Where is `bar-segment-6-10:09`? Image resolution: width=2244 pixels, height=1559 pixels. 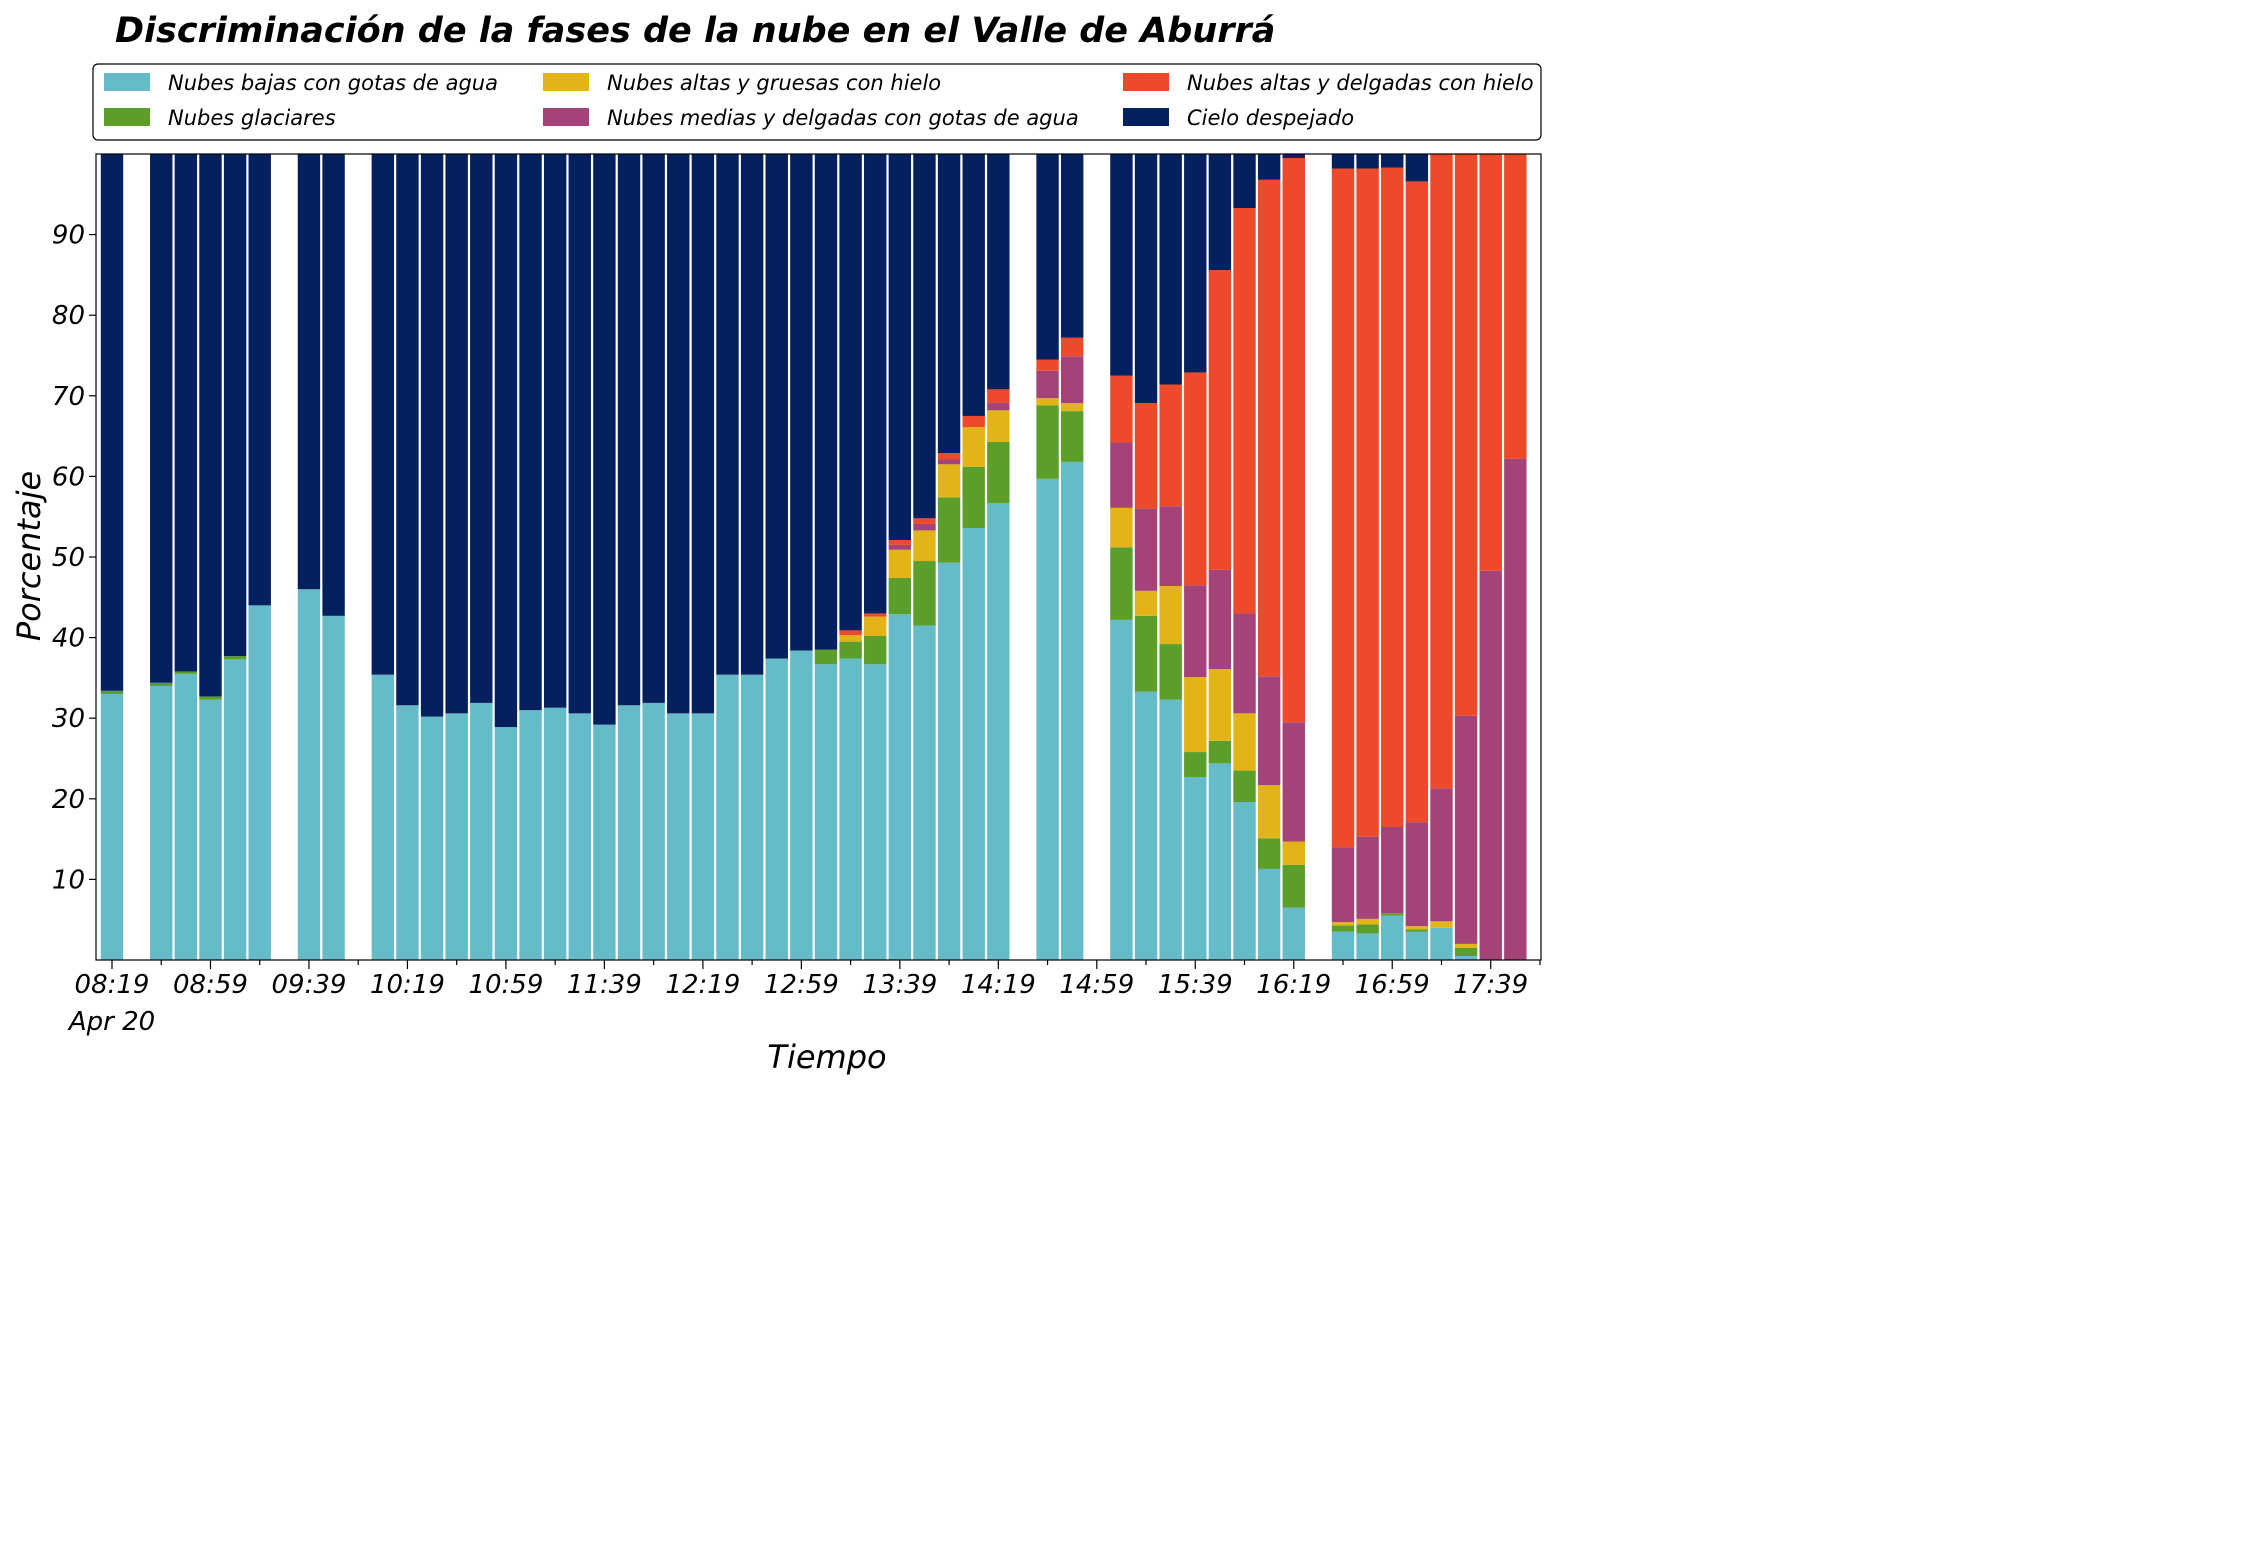
bar-segment-6-10:09 is located at coordinates (383, 414).